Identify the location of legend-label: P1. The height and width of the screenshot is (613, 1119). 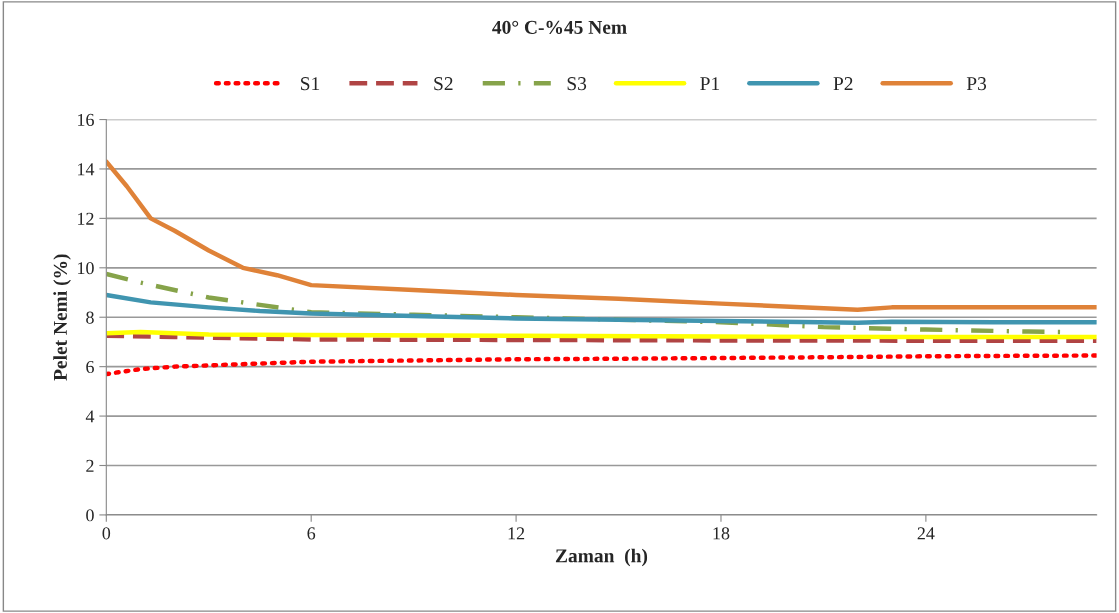
(710, 83).